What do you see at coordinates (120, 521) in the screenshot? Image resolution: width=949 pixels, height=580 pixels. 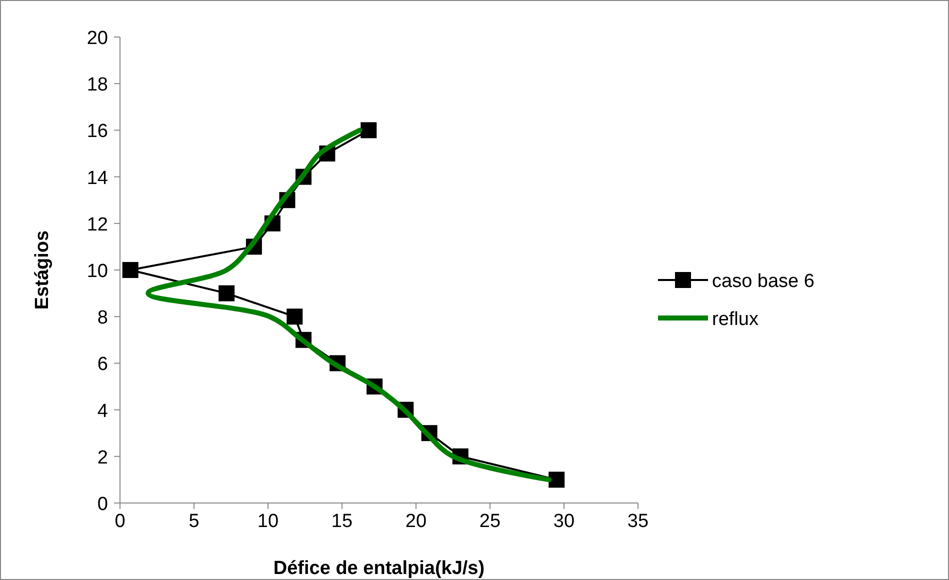 I see `x-tick-label: 0` at bounding box center [120, 521].